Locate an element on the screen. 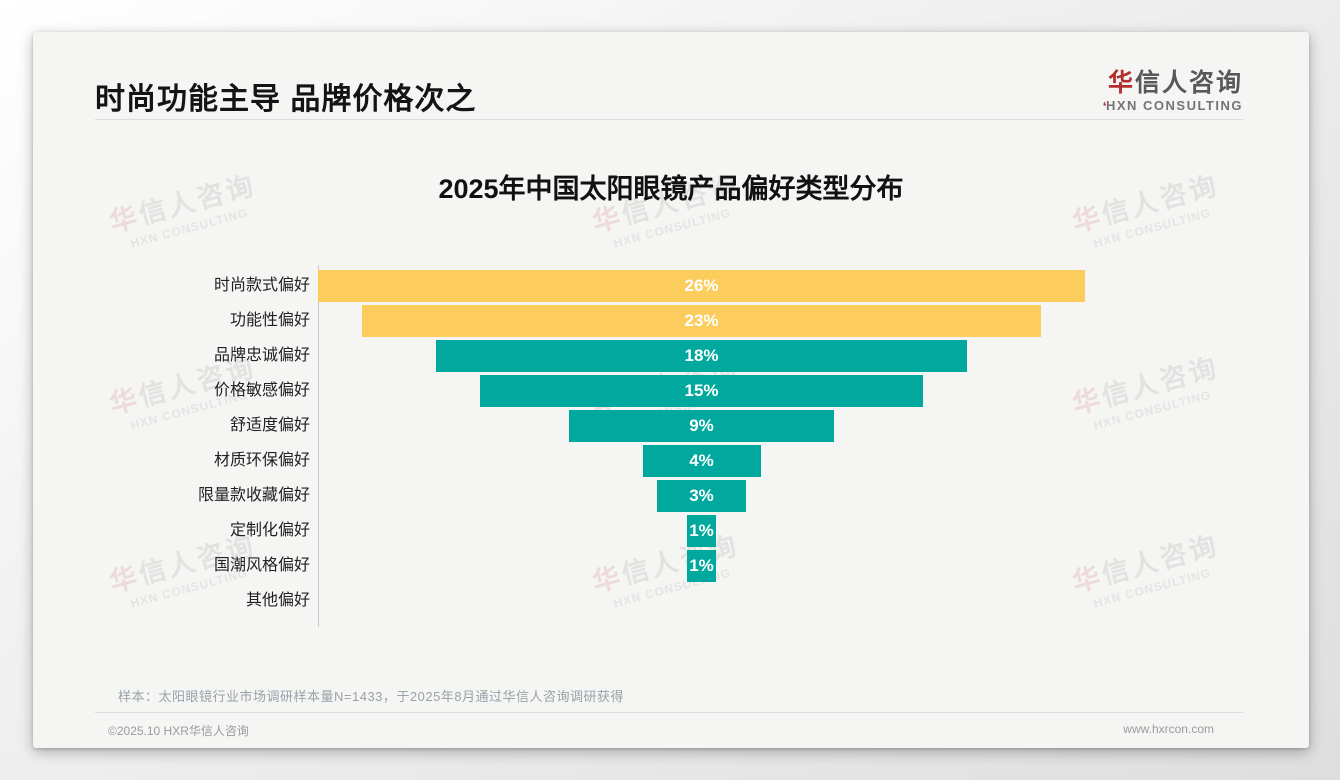  bar: 15% is located at coordinates (701, 391).